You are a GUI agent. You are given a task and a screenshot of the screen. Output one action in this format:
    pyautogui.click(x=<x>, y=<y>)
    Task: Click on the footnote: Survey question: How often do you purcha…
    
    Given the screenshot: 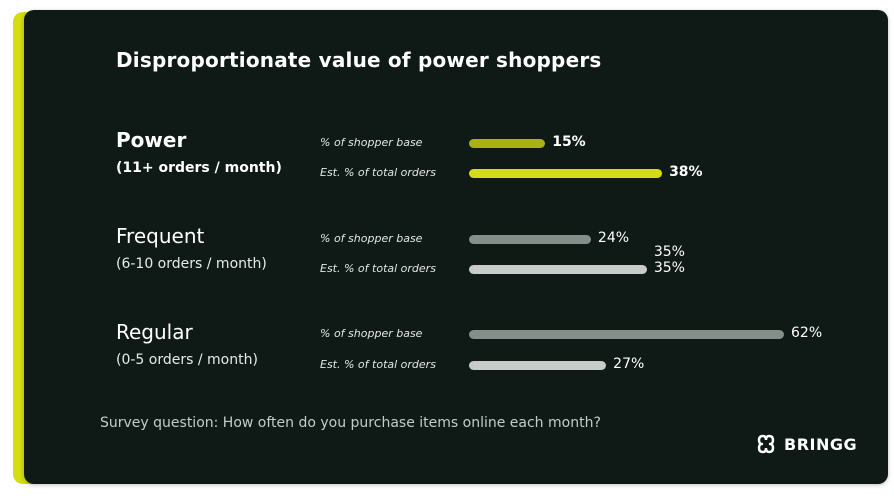 What is the action you would take?
    pyautogui.click(x=350, y=423)
    